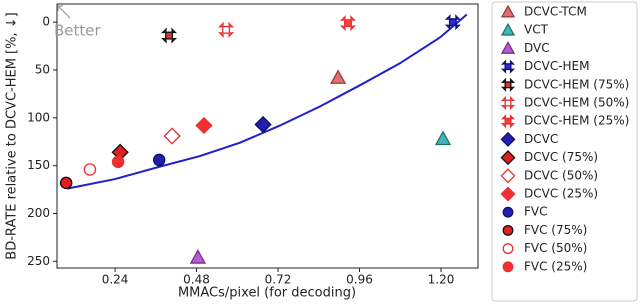 The image size is (640, 304). Describe the element at coordinates (46, 22) in the screenshot. I see `y-tick-label: 0` at that location.